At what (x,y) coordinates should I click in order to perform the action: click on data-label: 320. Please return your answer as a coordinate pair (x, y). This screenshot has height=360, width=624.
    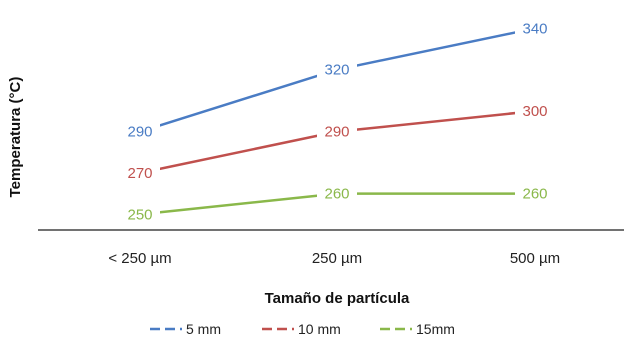
    Looking at the image, I should click on (336, 70).